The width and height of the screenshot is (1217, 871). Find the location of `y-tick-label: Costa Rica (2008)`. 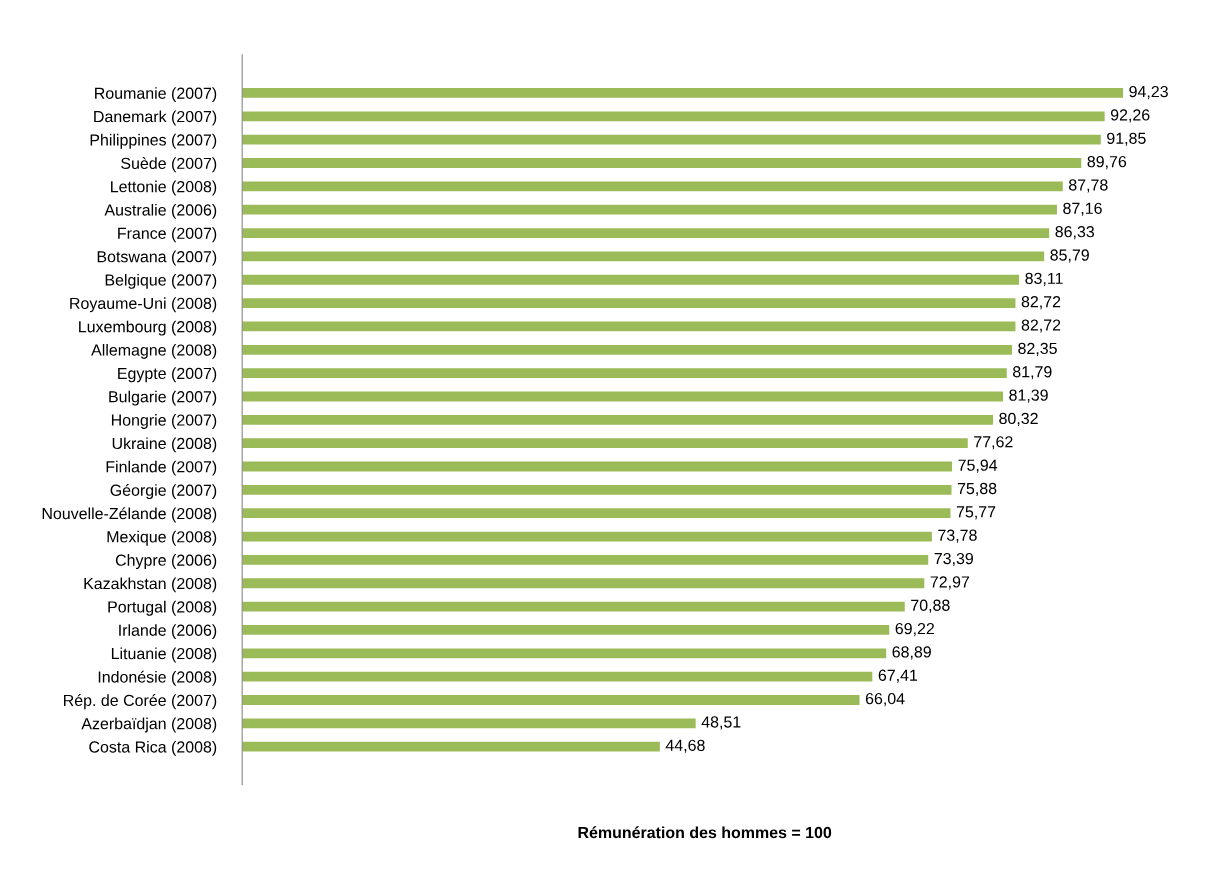

y-tick-label: Costa Rica (2008) is located at coordinates (153, 748).